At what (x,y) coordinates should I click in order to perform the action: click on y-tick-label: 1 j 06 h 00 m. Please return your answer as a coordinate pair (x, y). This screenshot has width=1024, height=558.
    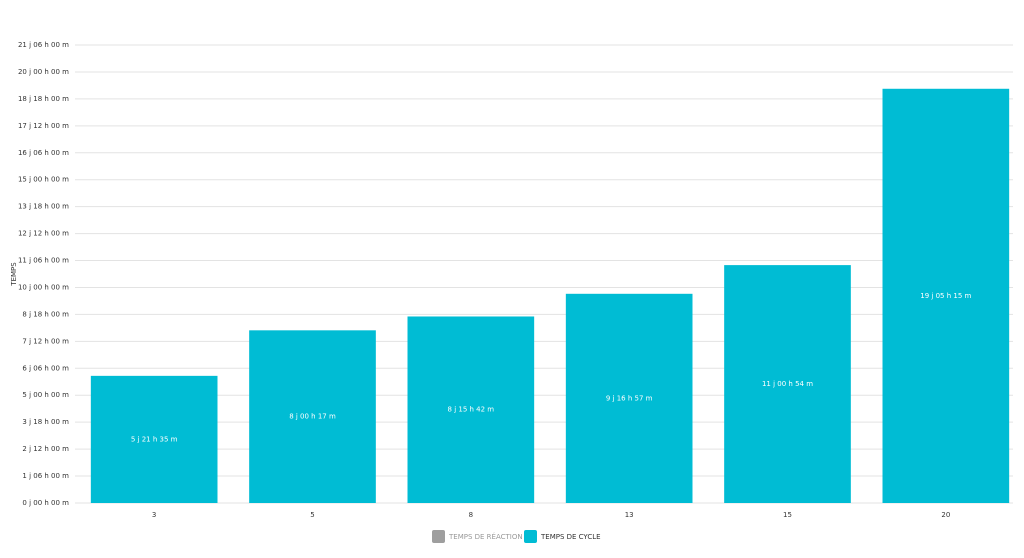
    Looking at the image, I should click on (45, 476).